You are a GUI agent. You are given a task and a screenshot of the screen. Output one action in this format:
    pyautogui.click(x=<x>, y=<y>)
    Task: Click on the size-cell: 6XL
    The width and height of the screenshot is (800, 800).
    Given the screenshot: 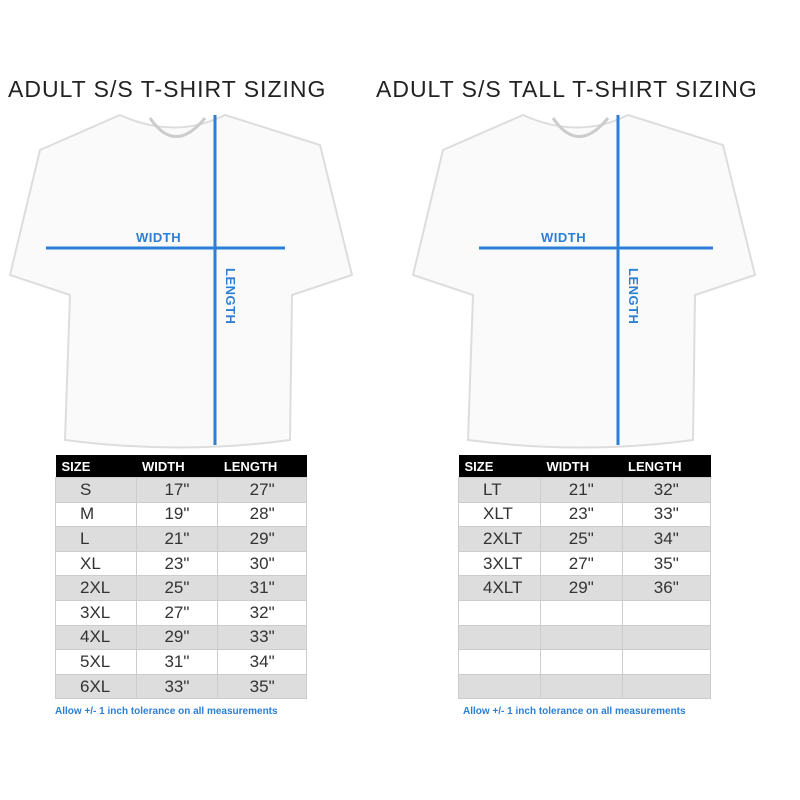 What is the action you would take?
    pyautogui.click(x=96, y=686)
    